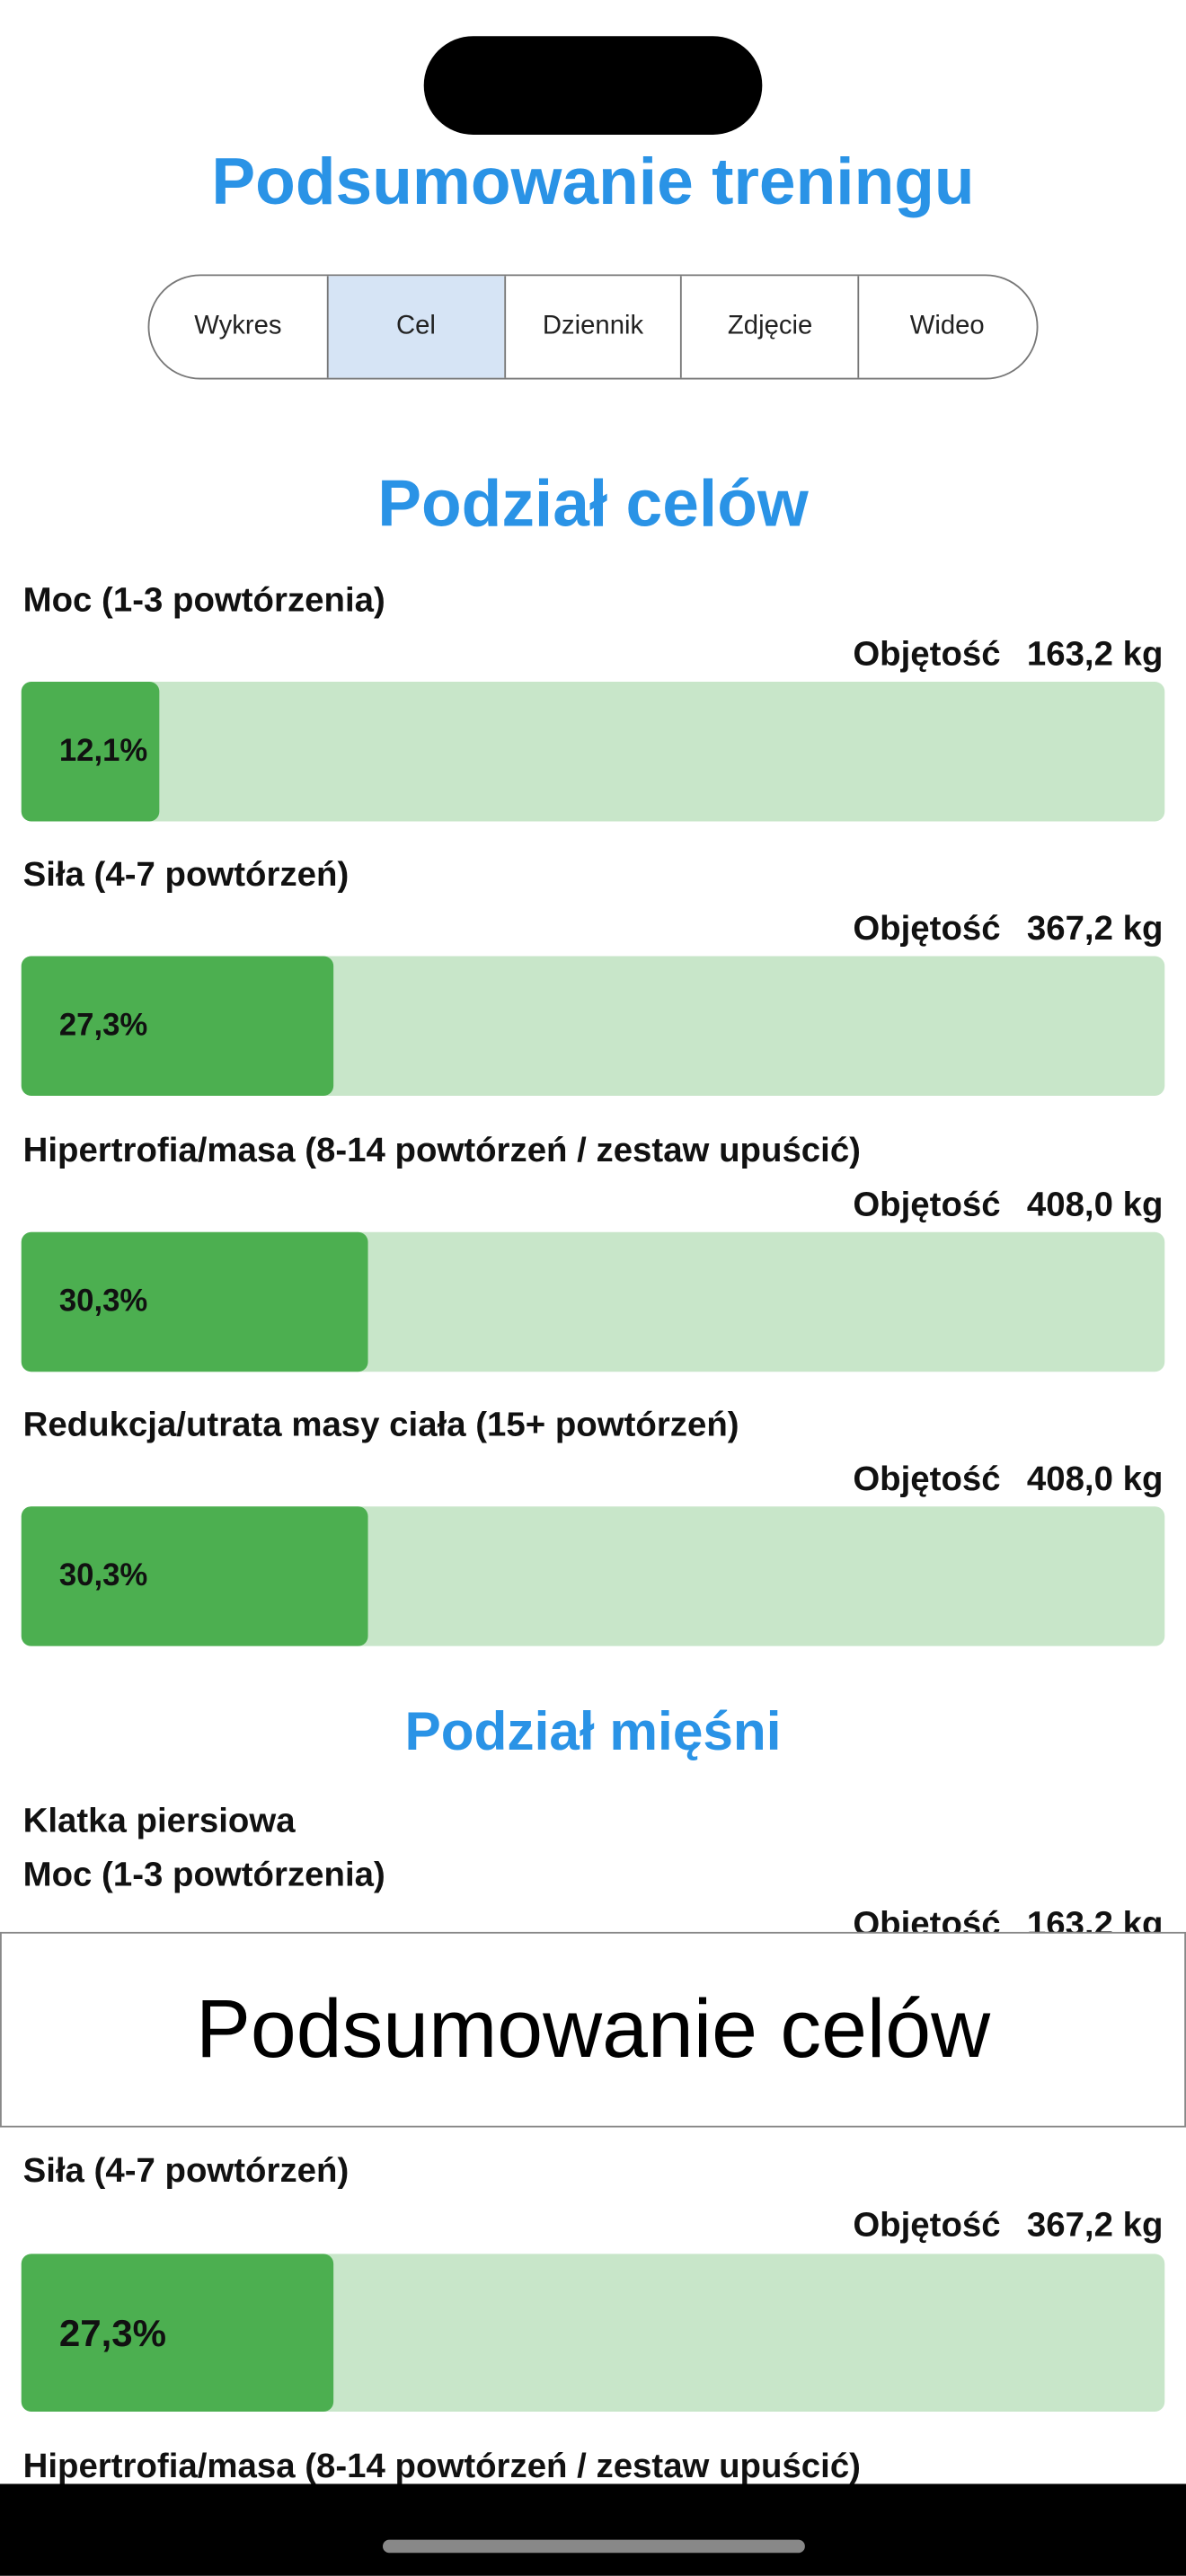  Describe the element at coordinates (593, 2546) in the screenshot. I see `home-indicator` at that location.